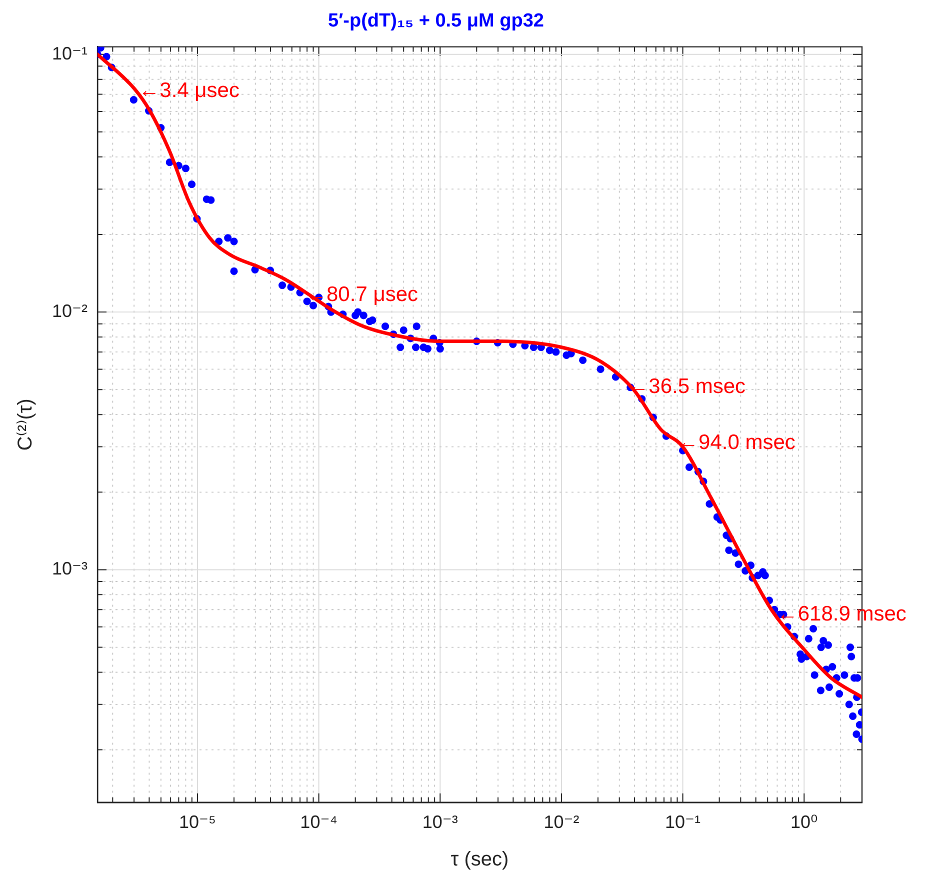  I want to click on chart-title: 5′-p(dT)₁₅ + 0.5 μM gp32, so click(436, 21).